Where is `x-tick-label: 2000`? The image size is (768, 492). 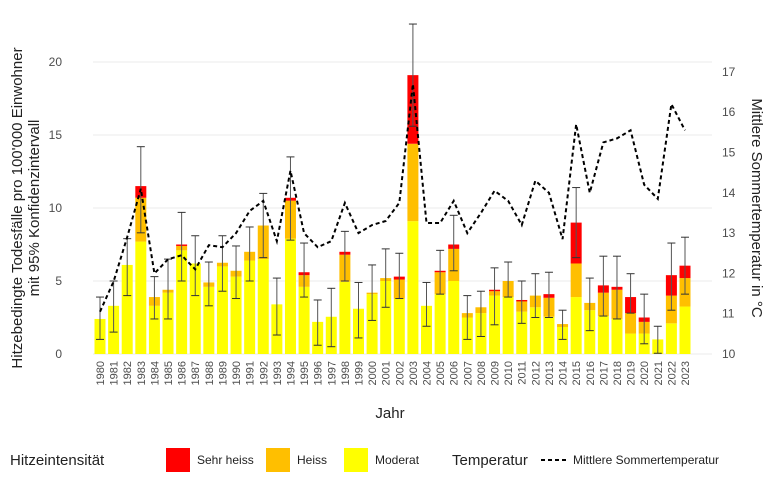 x-tick-label: 2000 is located at coordinates (373, 373).